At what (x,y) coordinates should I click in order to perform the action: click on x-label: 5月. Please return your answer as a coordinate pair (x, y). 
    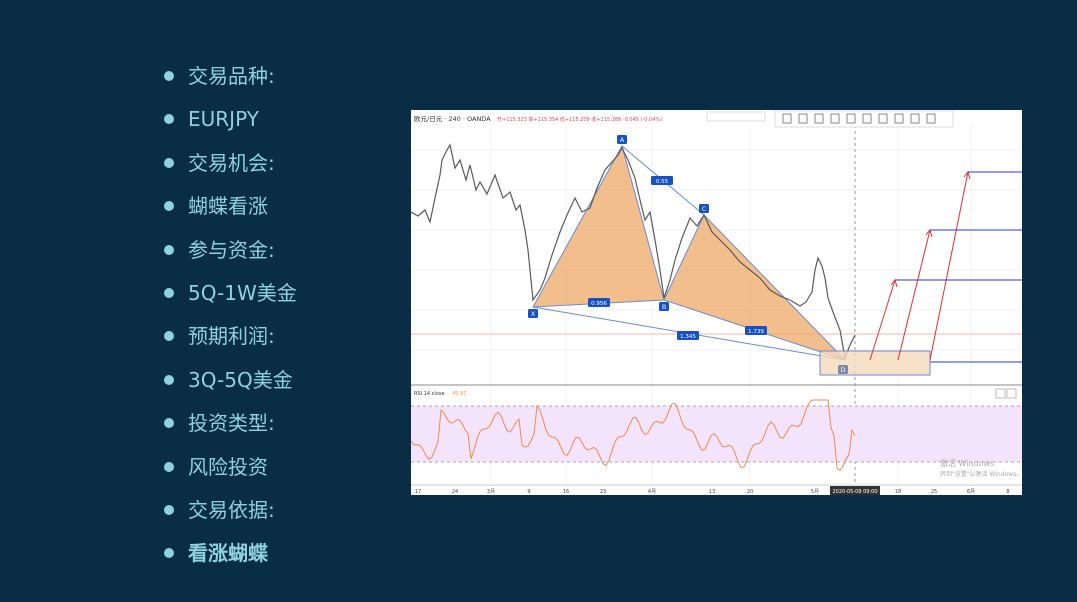
    Looking at the image, I should click on (815, 492).